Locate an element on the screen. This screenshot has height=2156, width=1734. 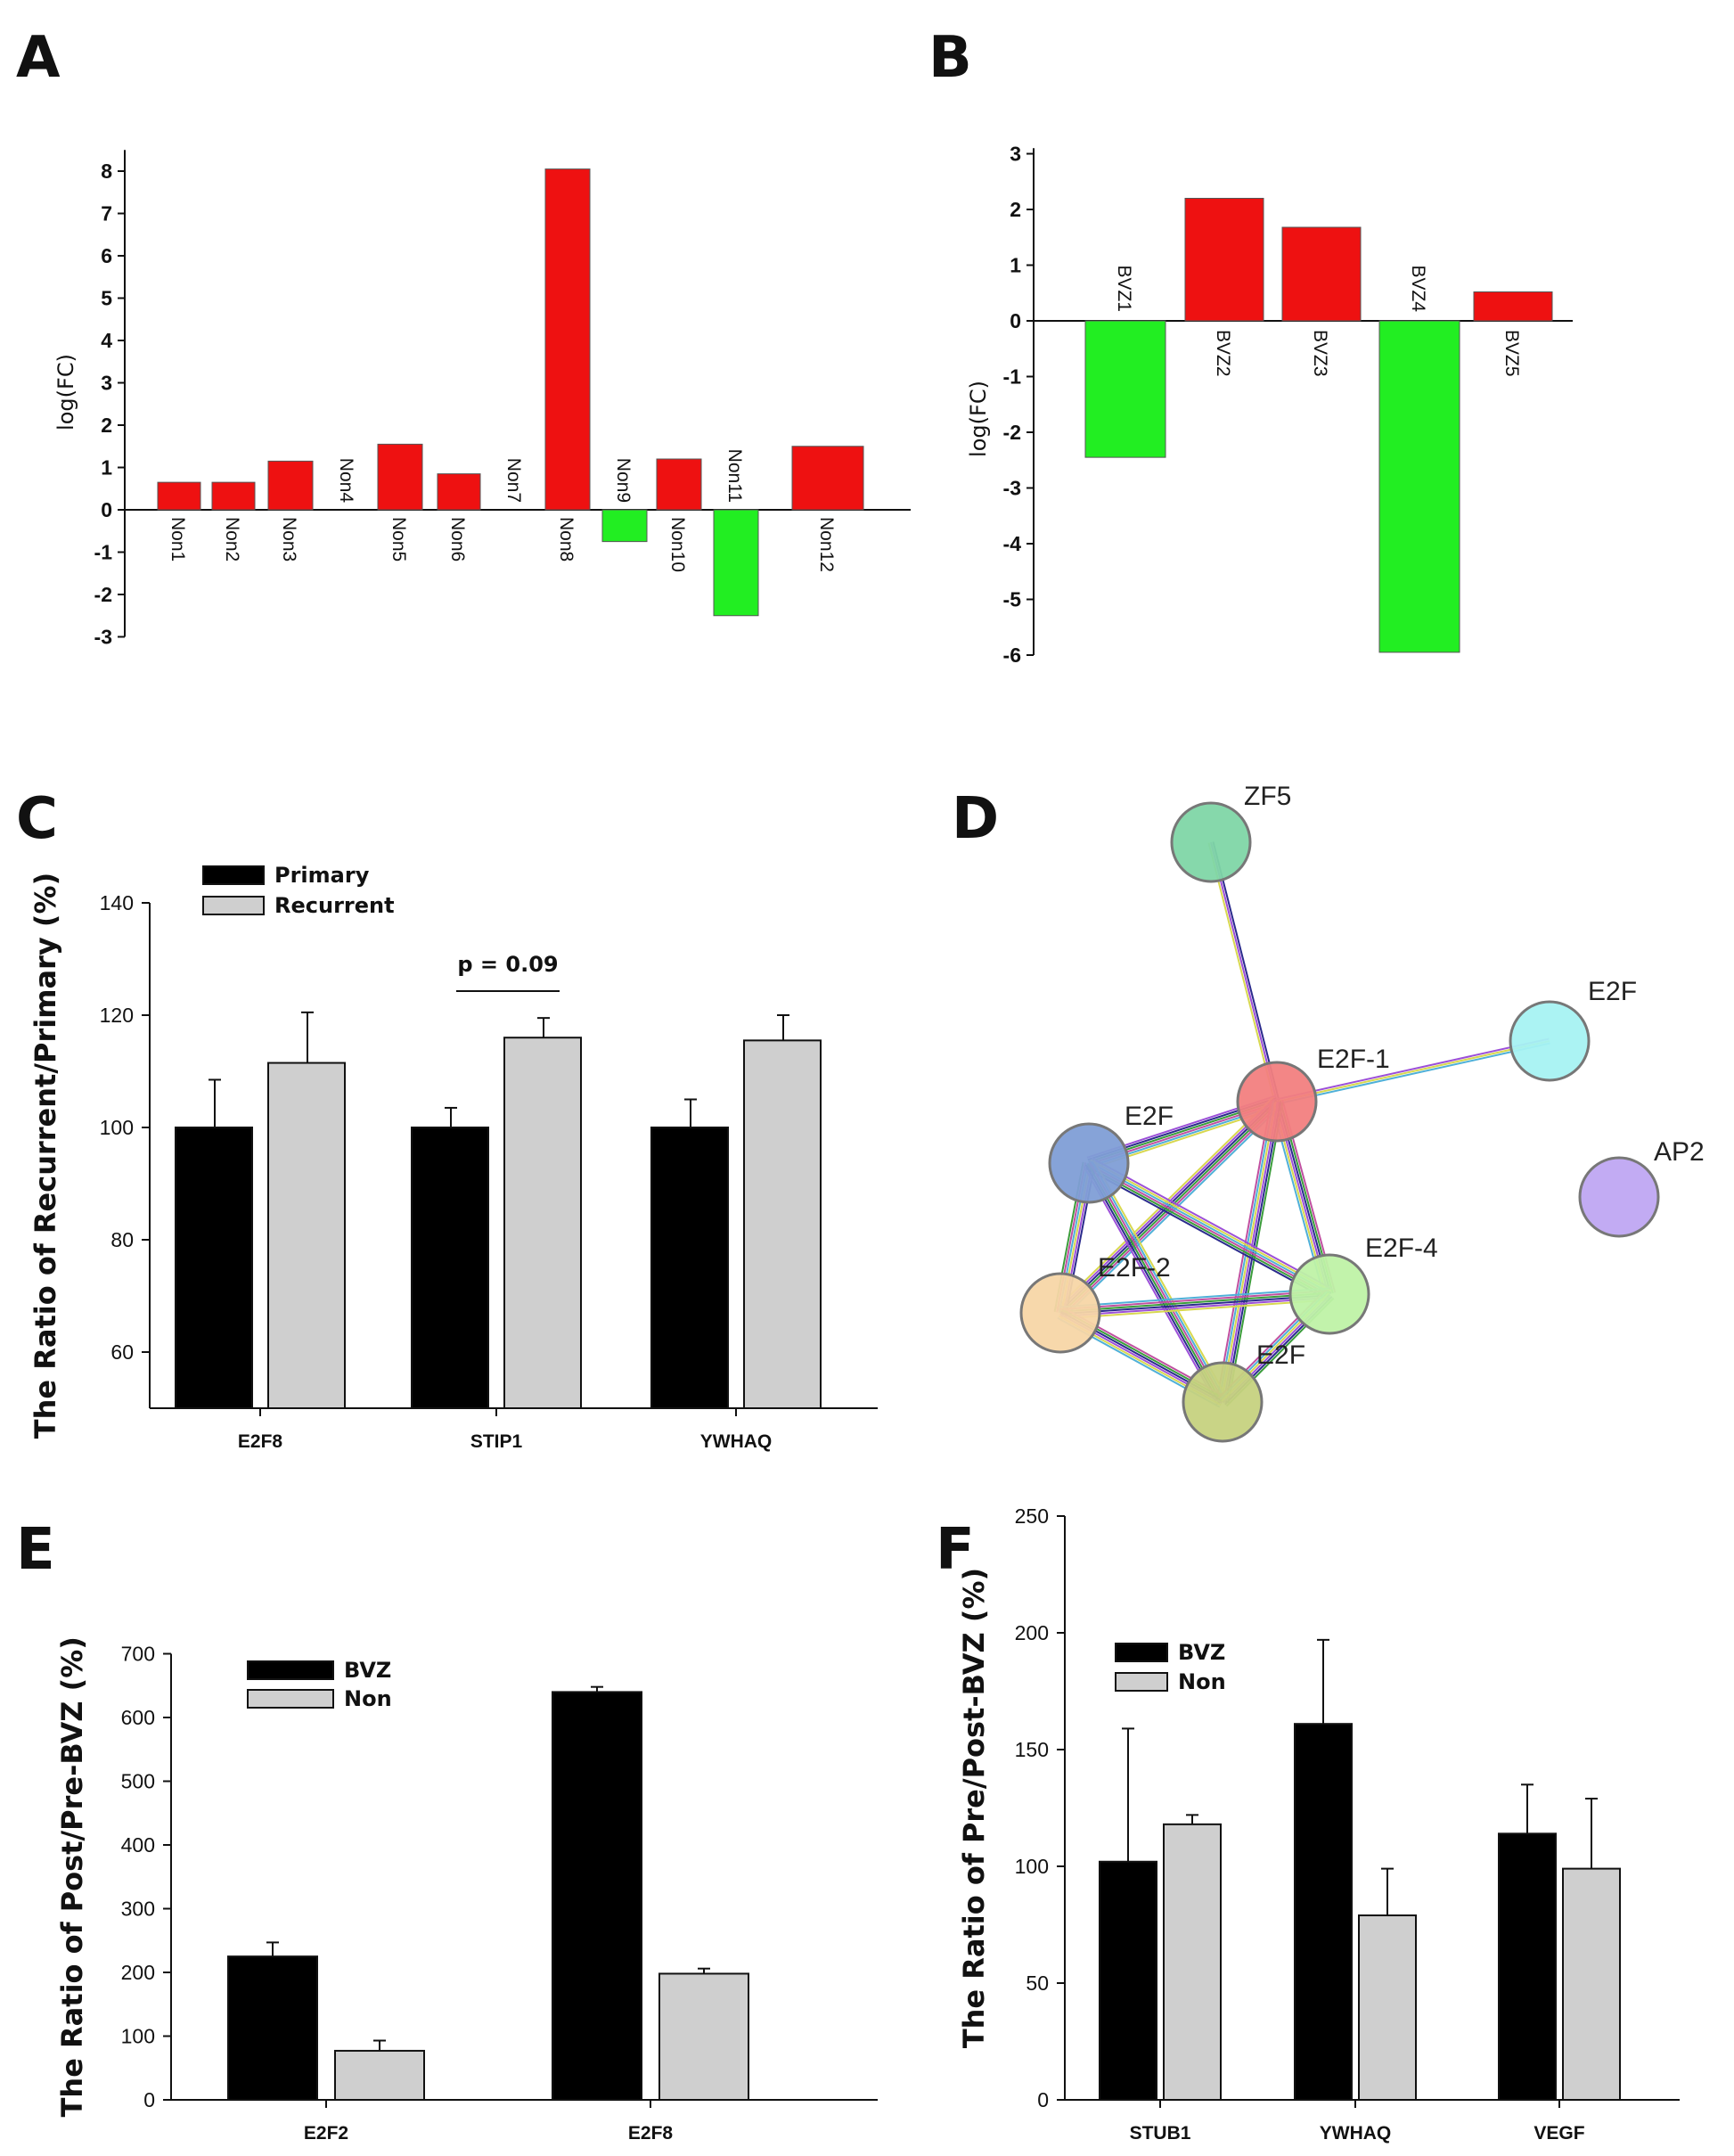
a-x-category-label: Non7 is located at coordinates (513, 481).